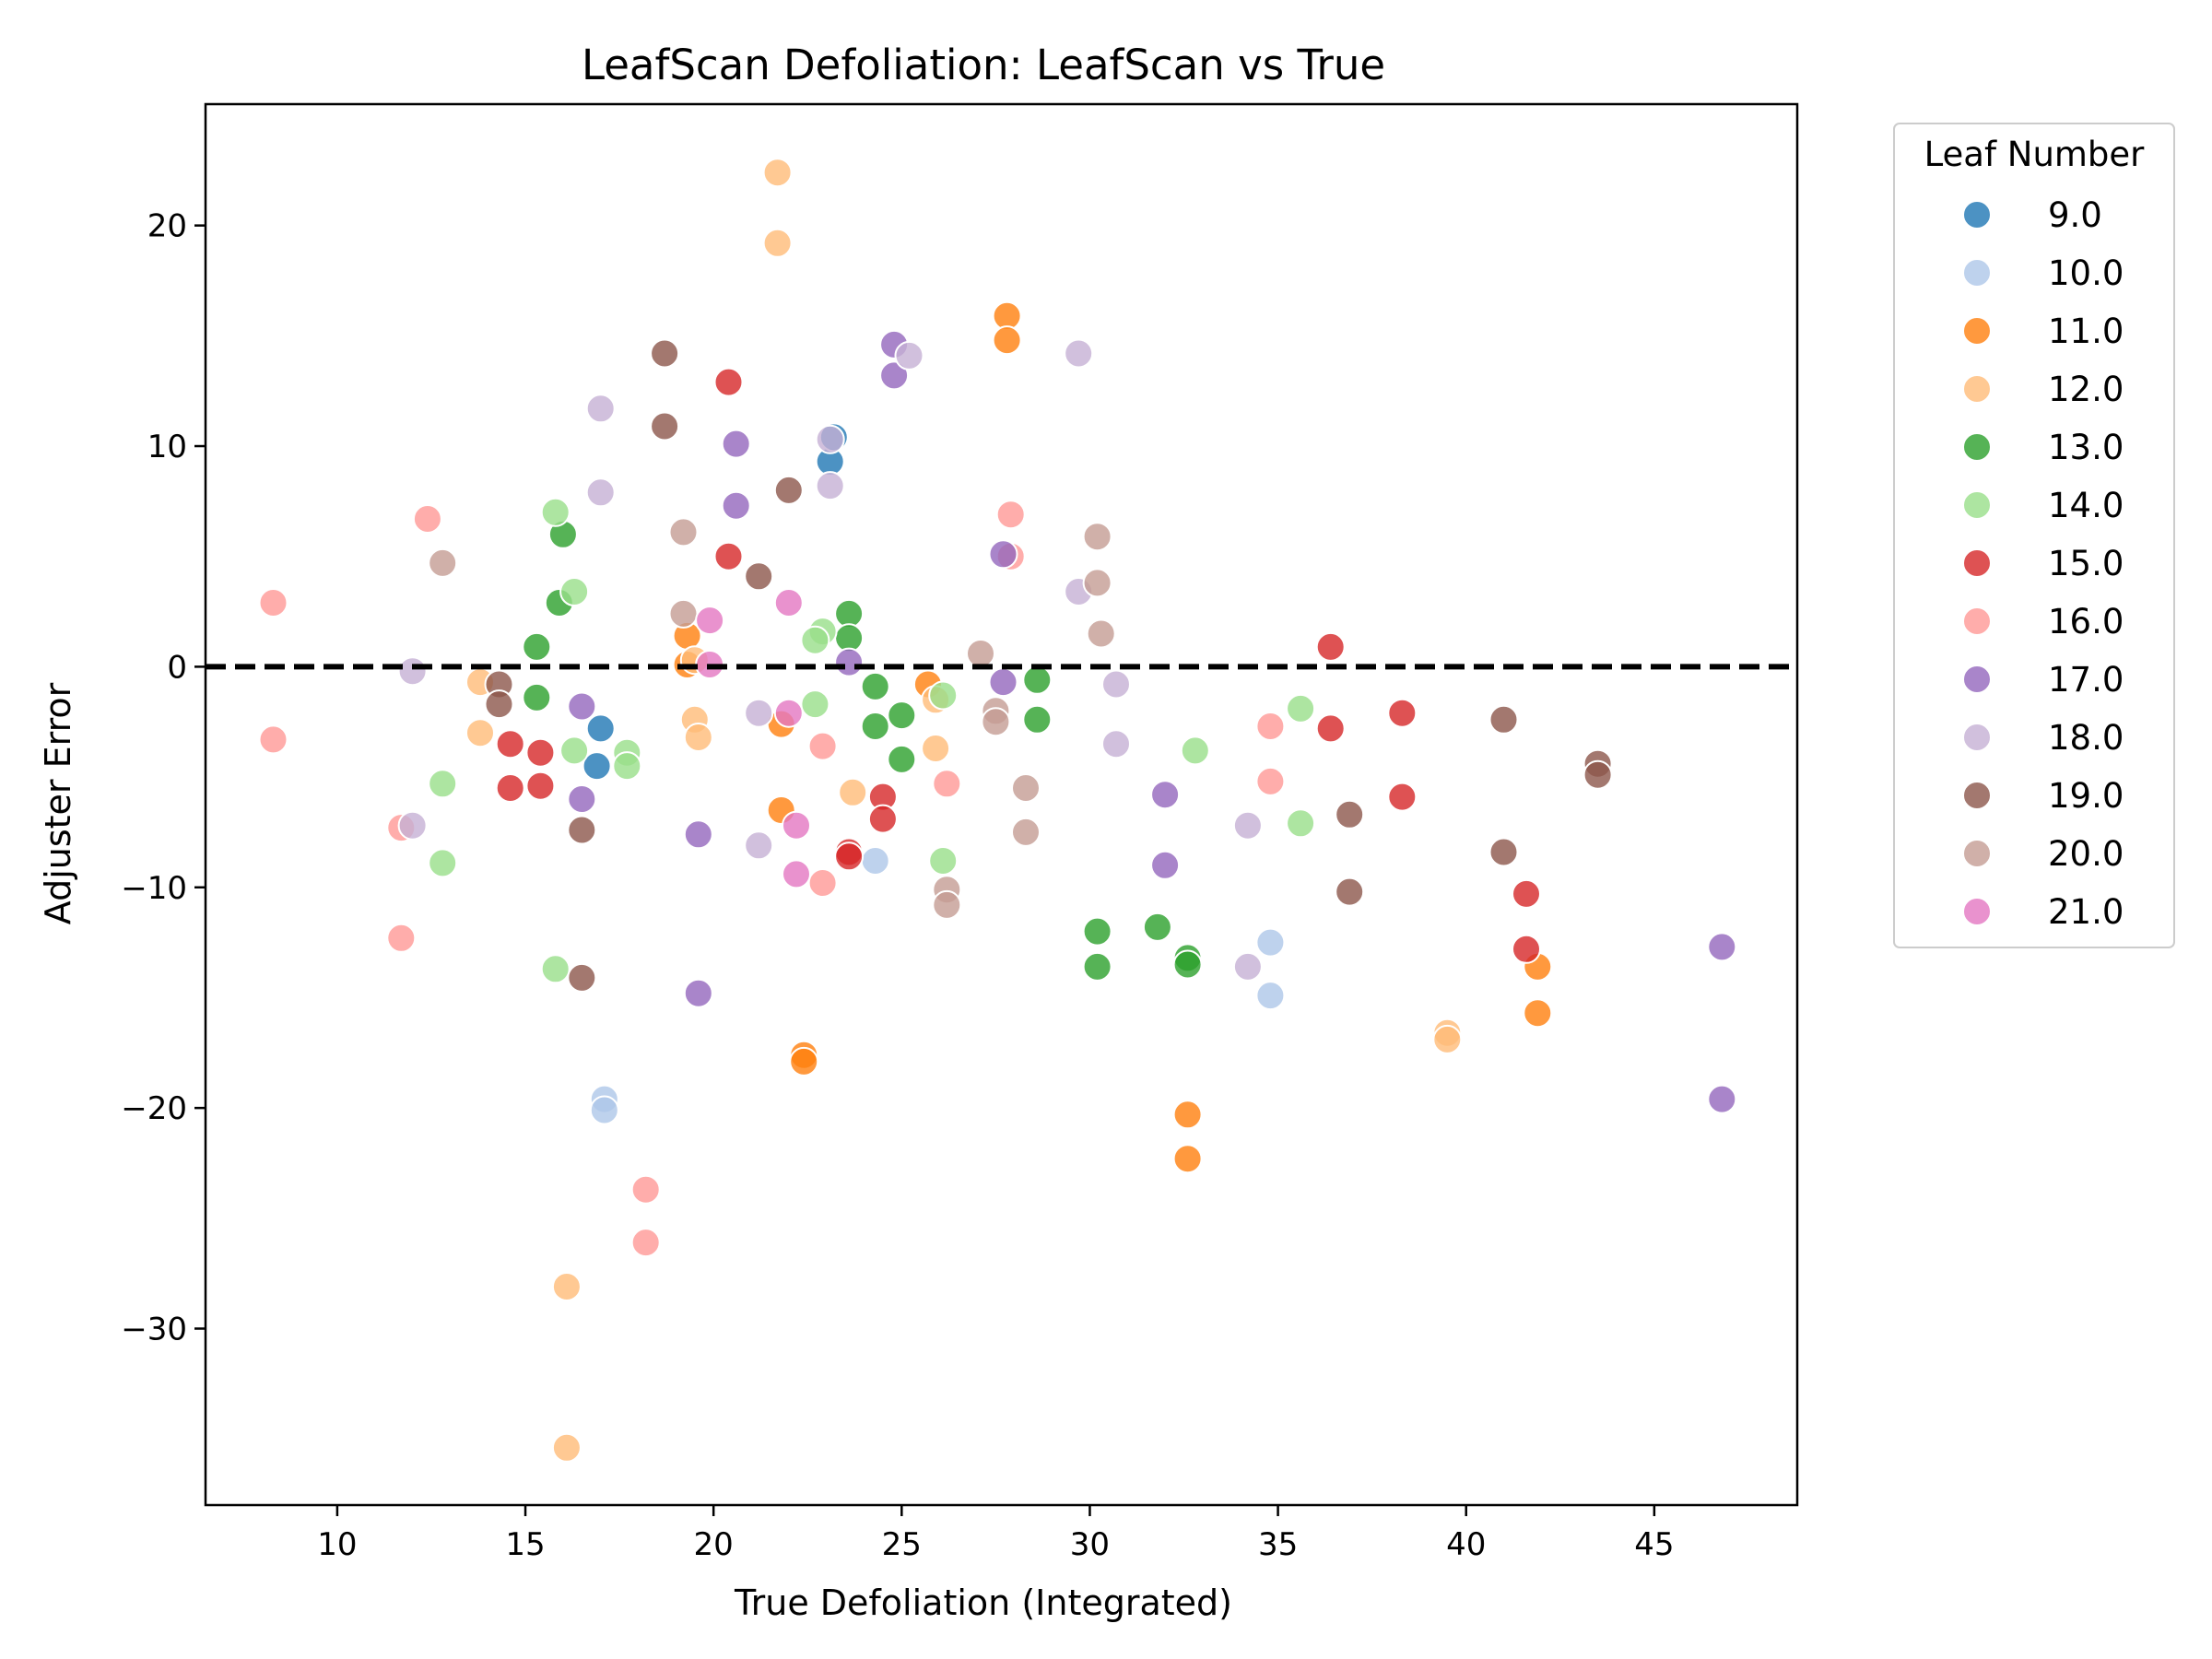  Describe the element at coordinates (154, 888) in the screenshot. I see `y-tick-label: −10` at that location.